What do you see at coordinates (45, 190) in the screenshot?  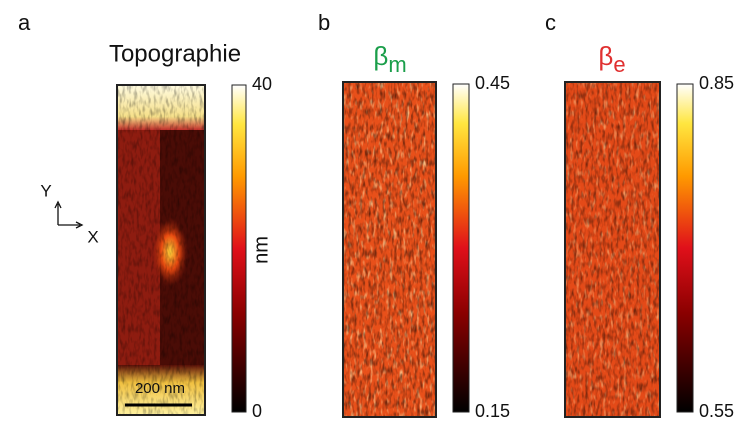 I see `axis-label: Y` at bounding box center [45, 190].